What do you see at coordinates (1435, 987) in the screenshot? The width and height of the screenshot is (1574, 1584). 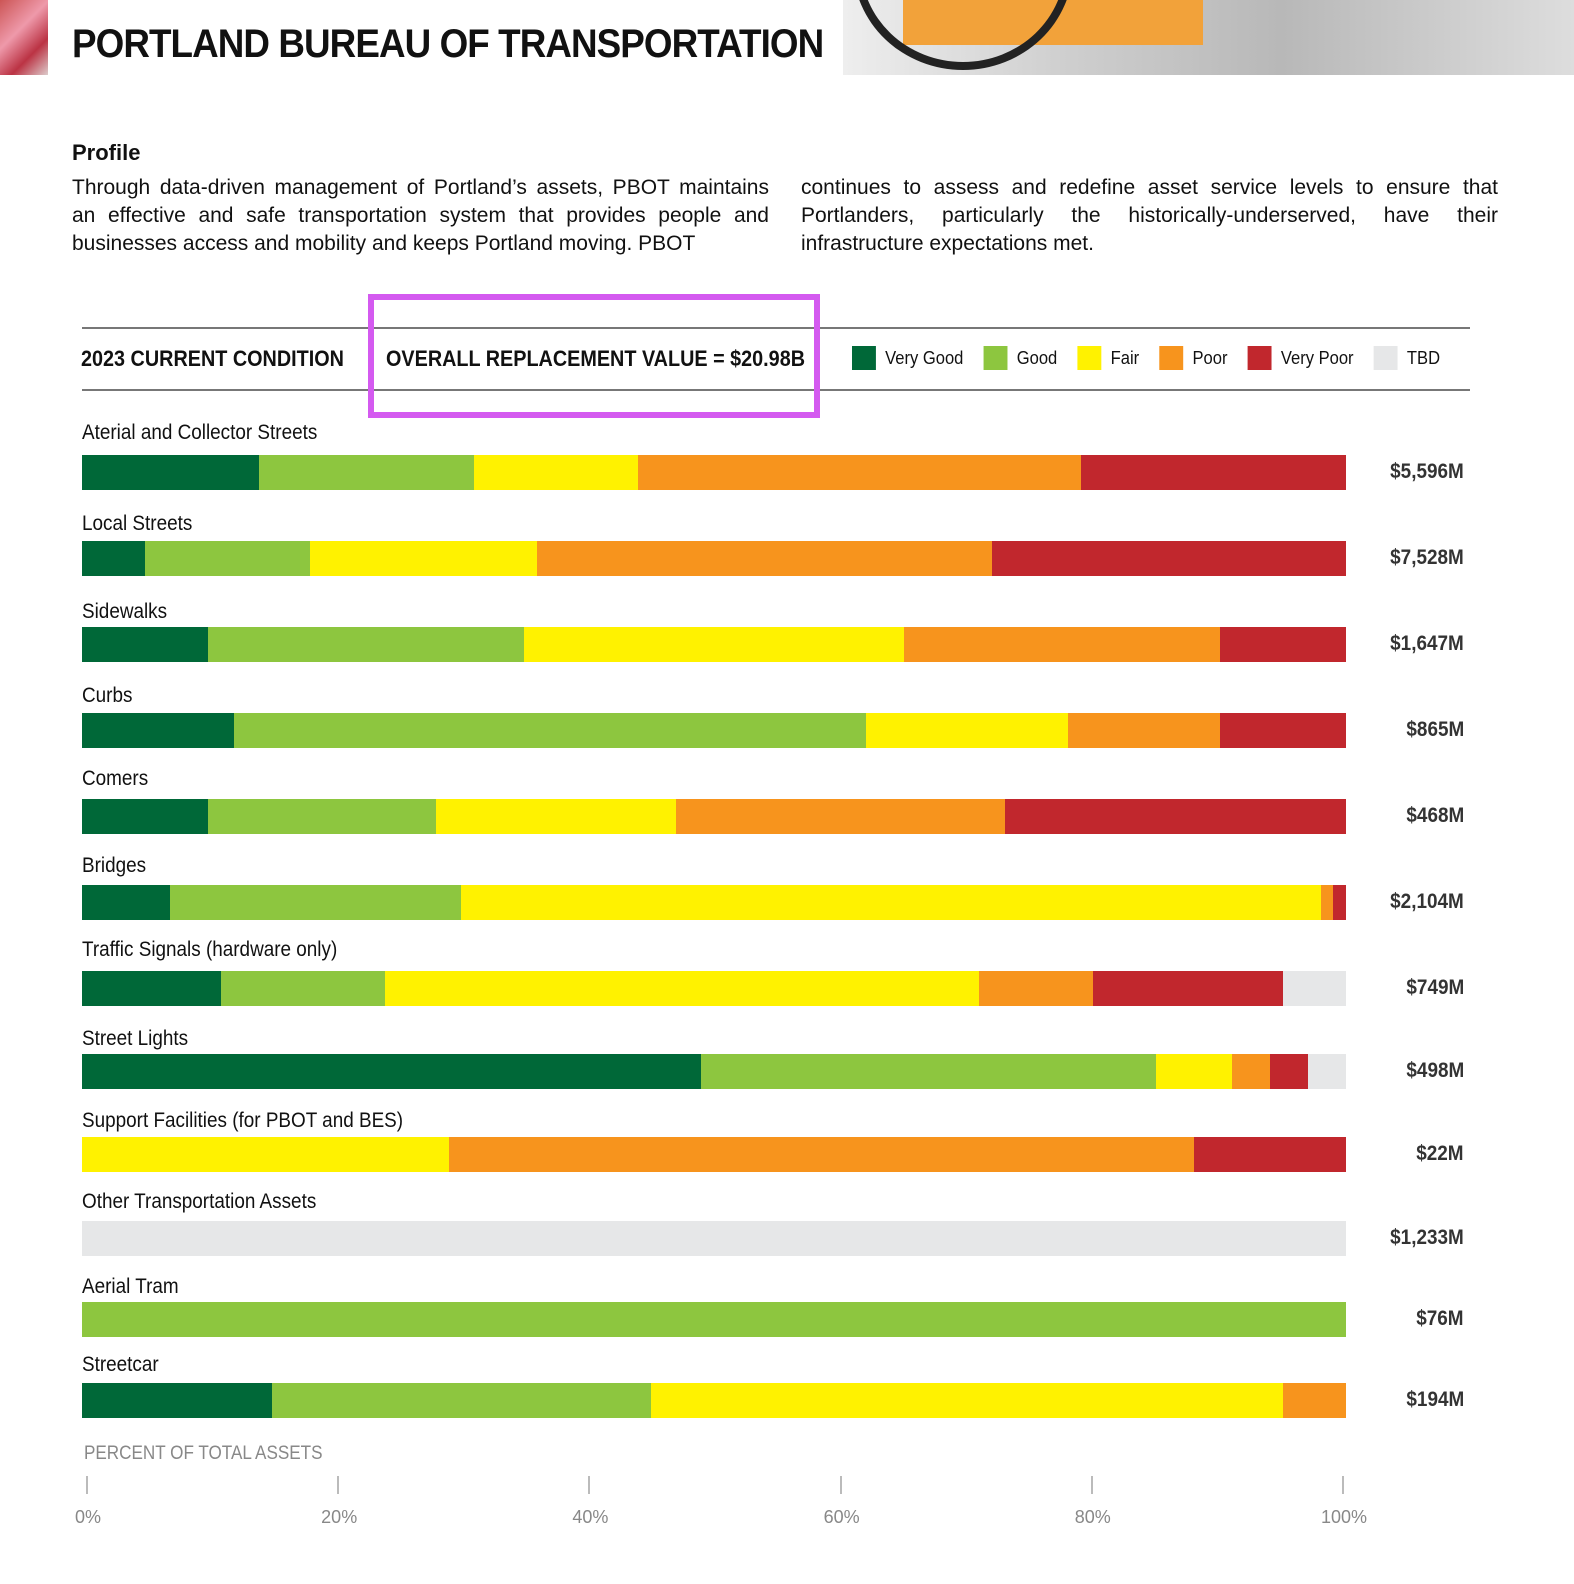 I see `replacement-value: $749M` at bounding box center [1435, 987].